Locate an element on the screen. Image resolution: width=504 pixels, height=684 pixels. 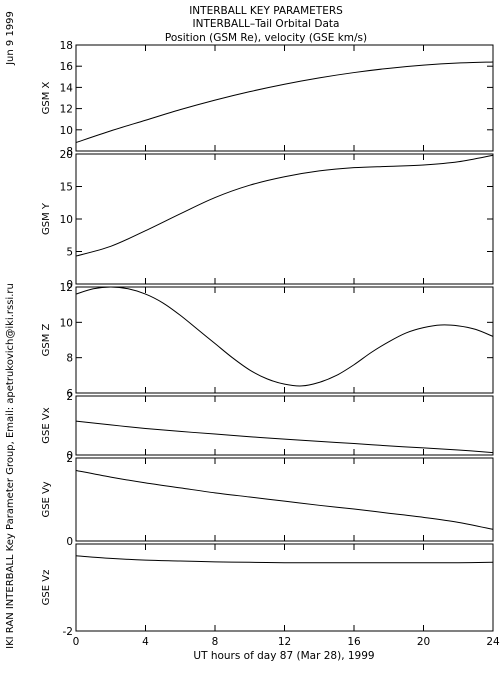
panel-2-y-tick-label: 10 is located at coordinates (66, 220).